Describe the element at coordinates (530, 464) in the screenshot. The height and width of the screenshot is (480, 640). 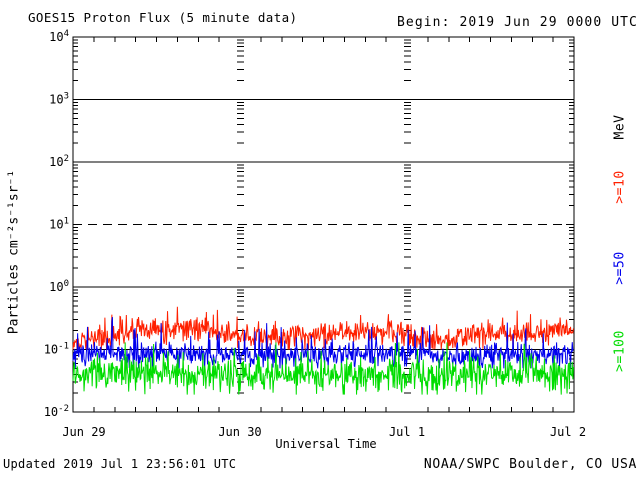
I see `source-attribution: NOAA/SWPC Boulder, CO USA` at that location.